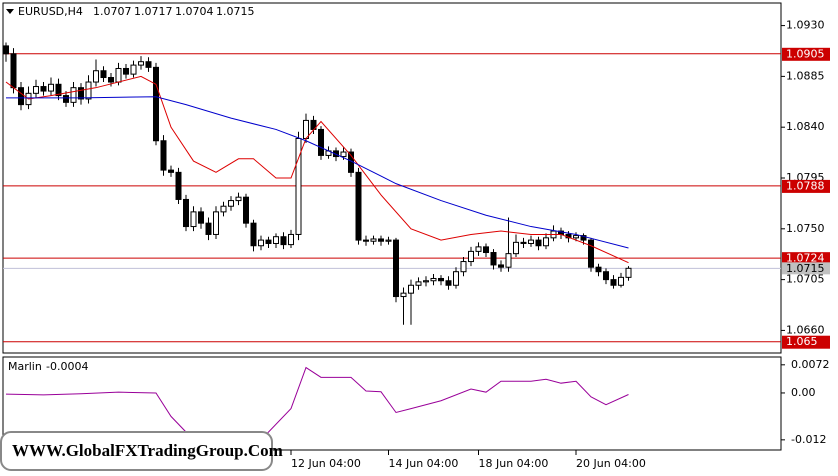  What do you see at coordinates (153, 11) in the screenshot?
I see `high-value: 1.0717` at bounding box center [153, 11].